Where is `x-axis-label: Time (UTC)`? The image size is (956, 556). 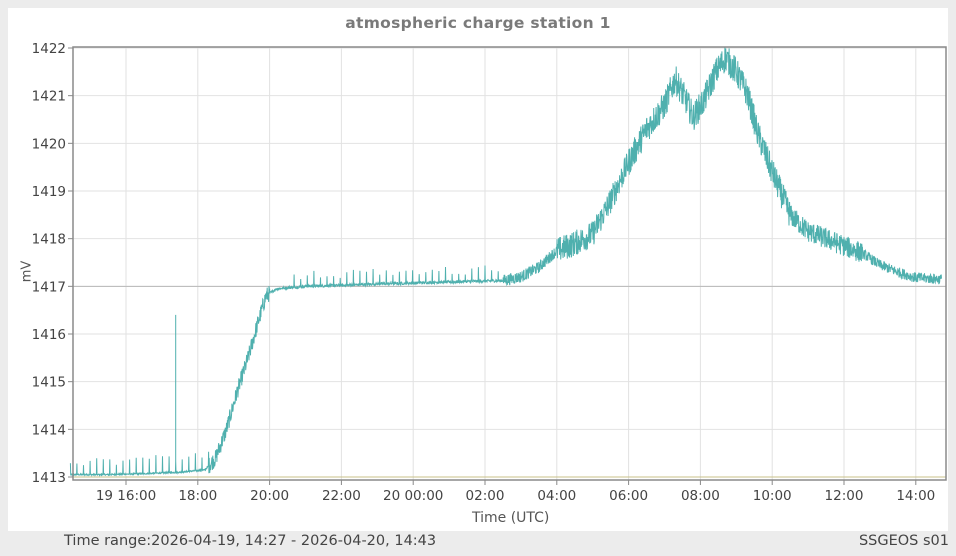
x-axis-label: Time (UTC) is located at coordinates (511, 518).